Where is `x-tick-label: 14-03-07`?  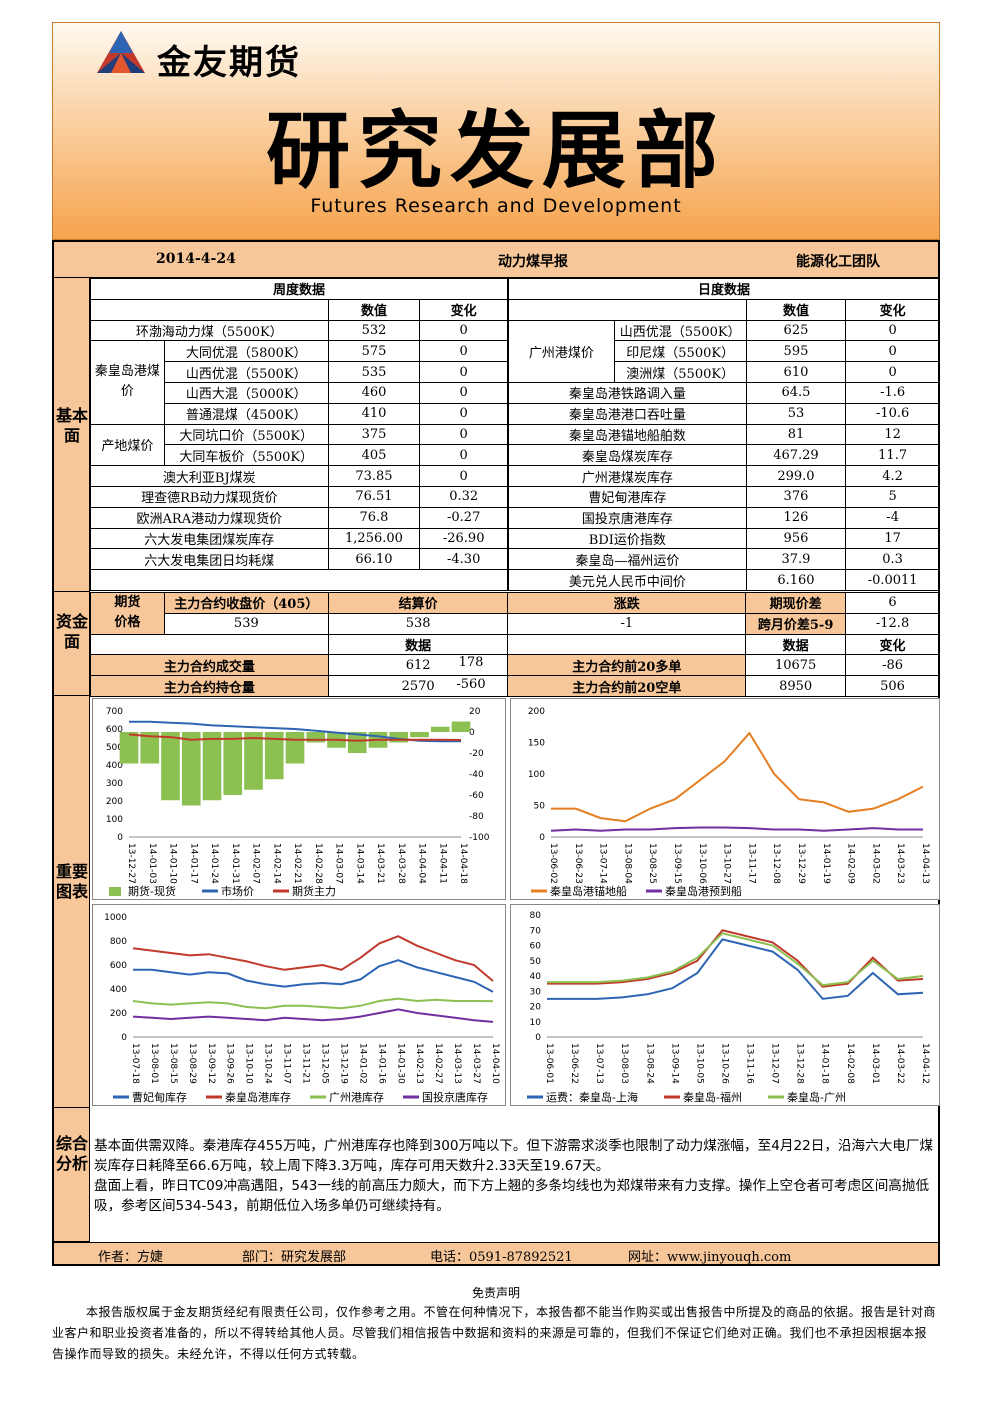 x-tick-label: 14-03-07 is located at coordinates (339, 863).